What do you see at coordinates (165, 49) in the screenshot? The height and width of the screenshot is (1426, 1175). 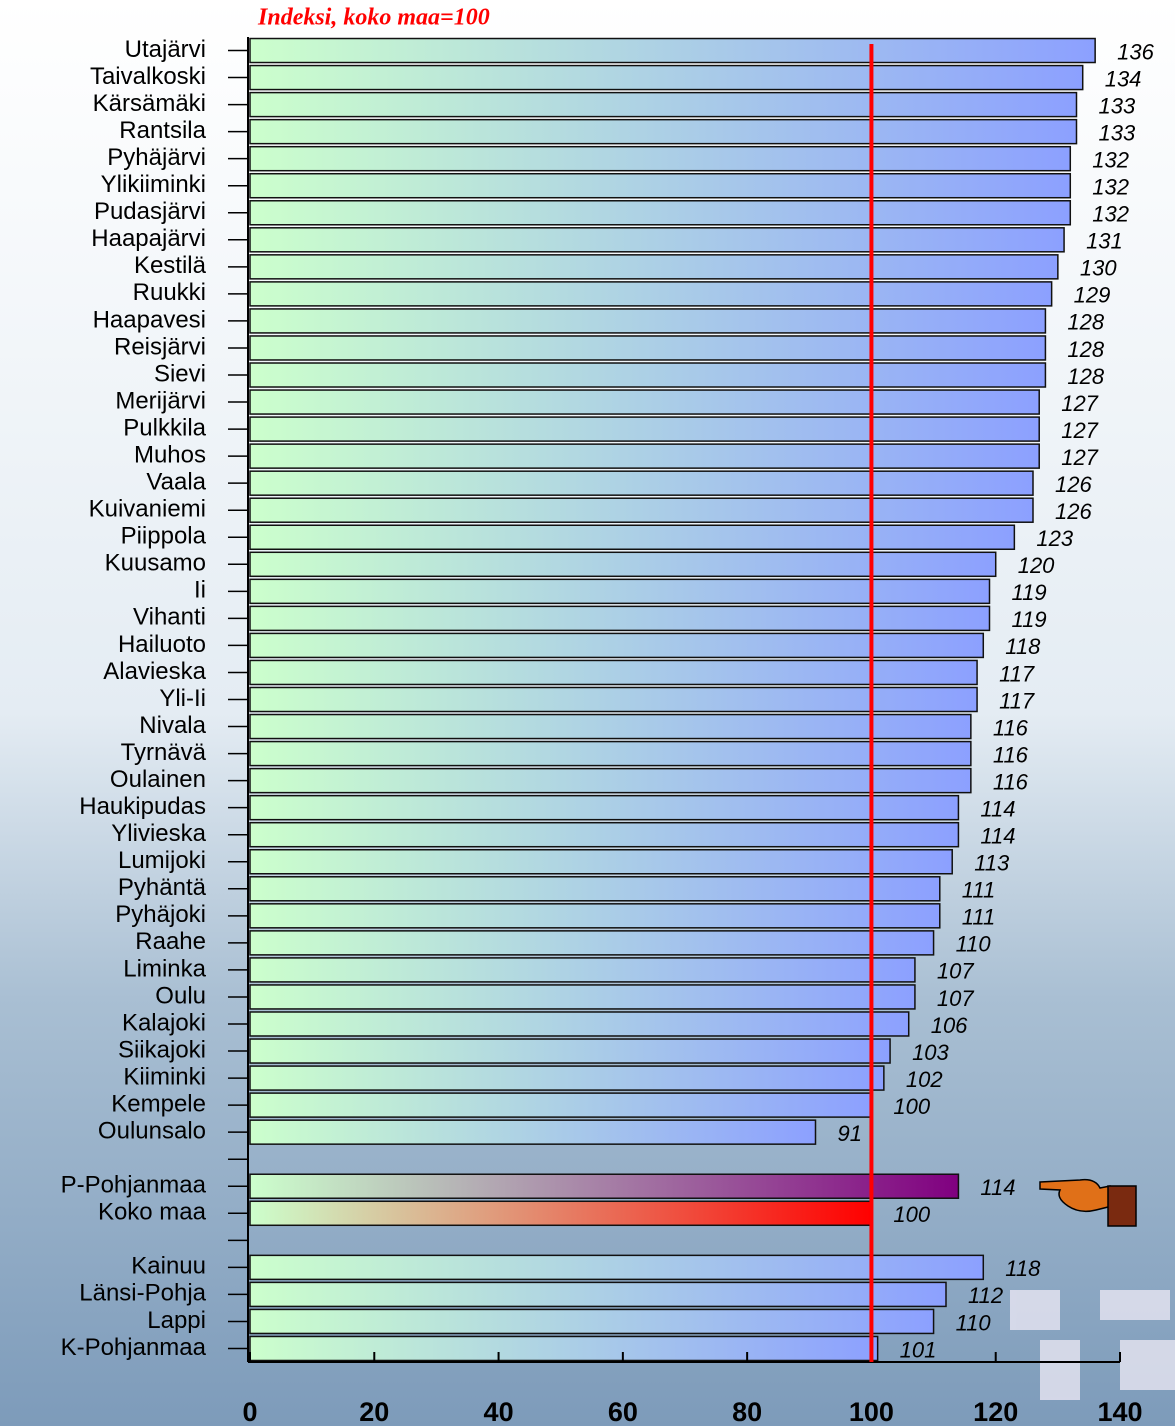 I see `category-label: Utajärvi` at bounding box center [165, 49].